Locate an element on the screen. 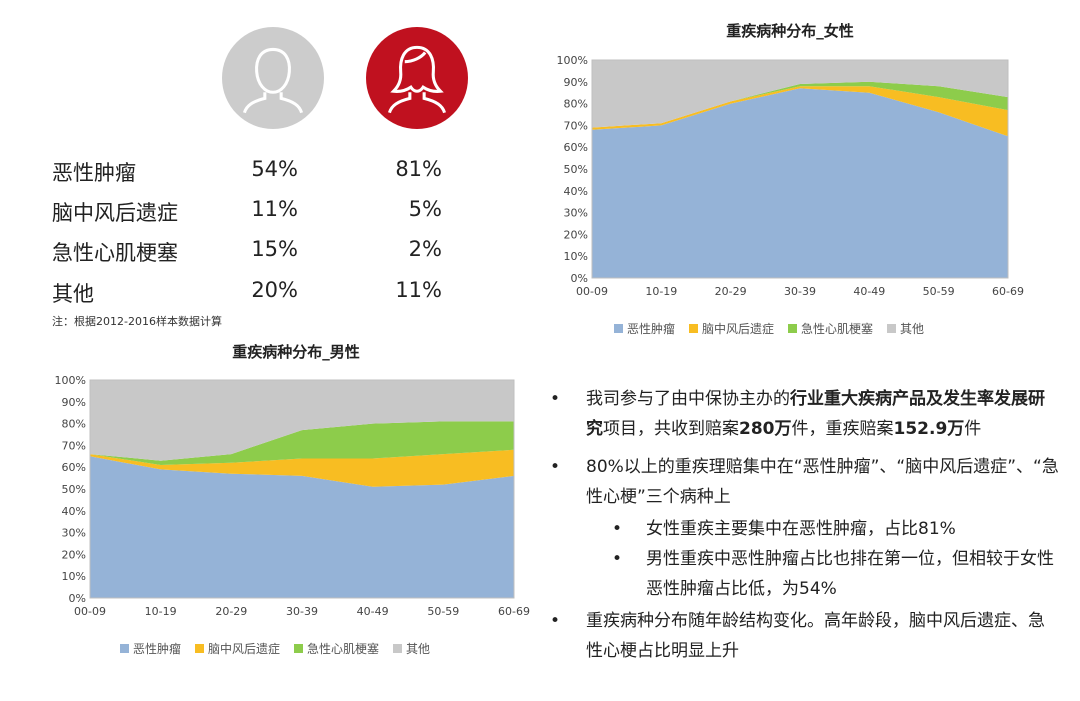 Image resolution: width=1080 pixels, height=701 pixels. bullet-text: 件 is located at coordinates (973, 429).